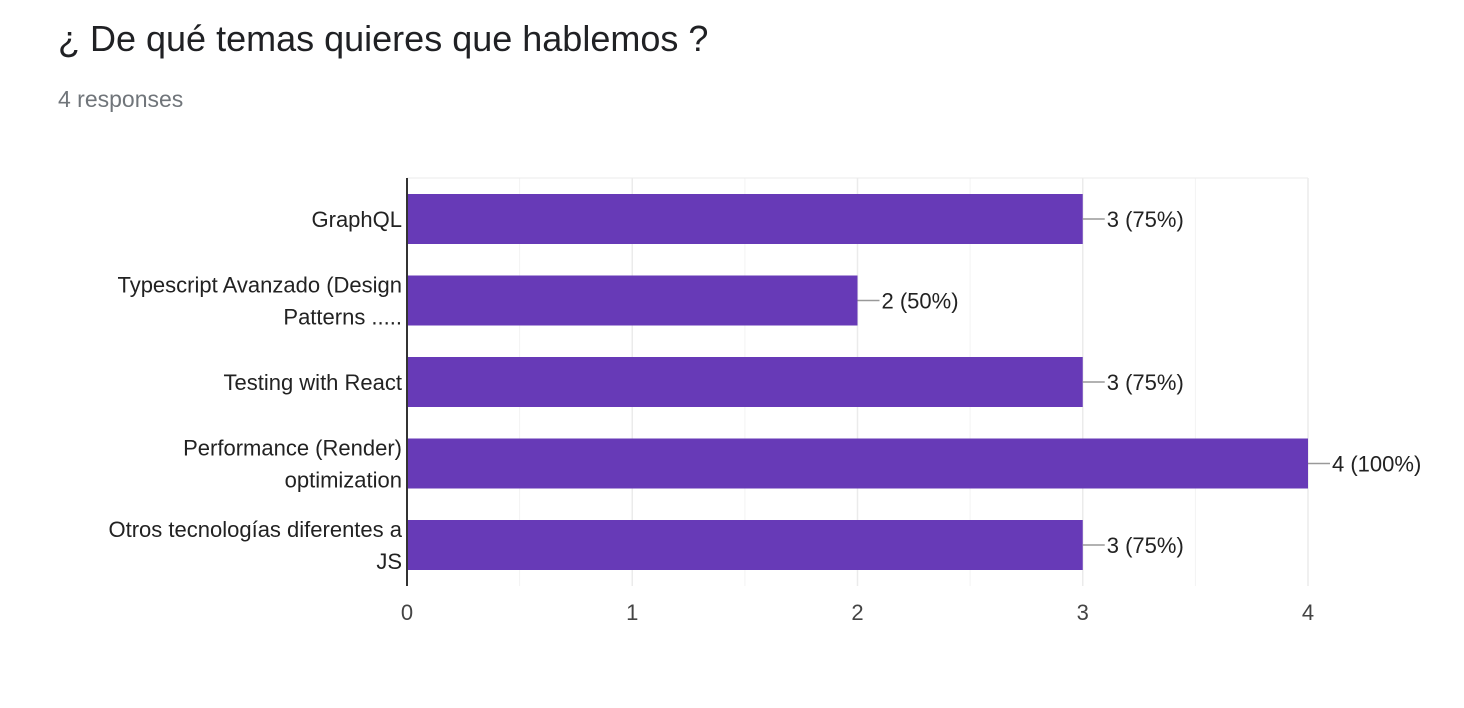  I want to click on category-label: JS, so click(389, 561).